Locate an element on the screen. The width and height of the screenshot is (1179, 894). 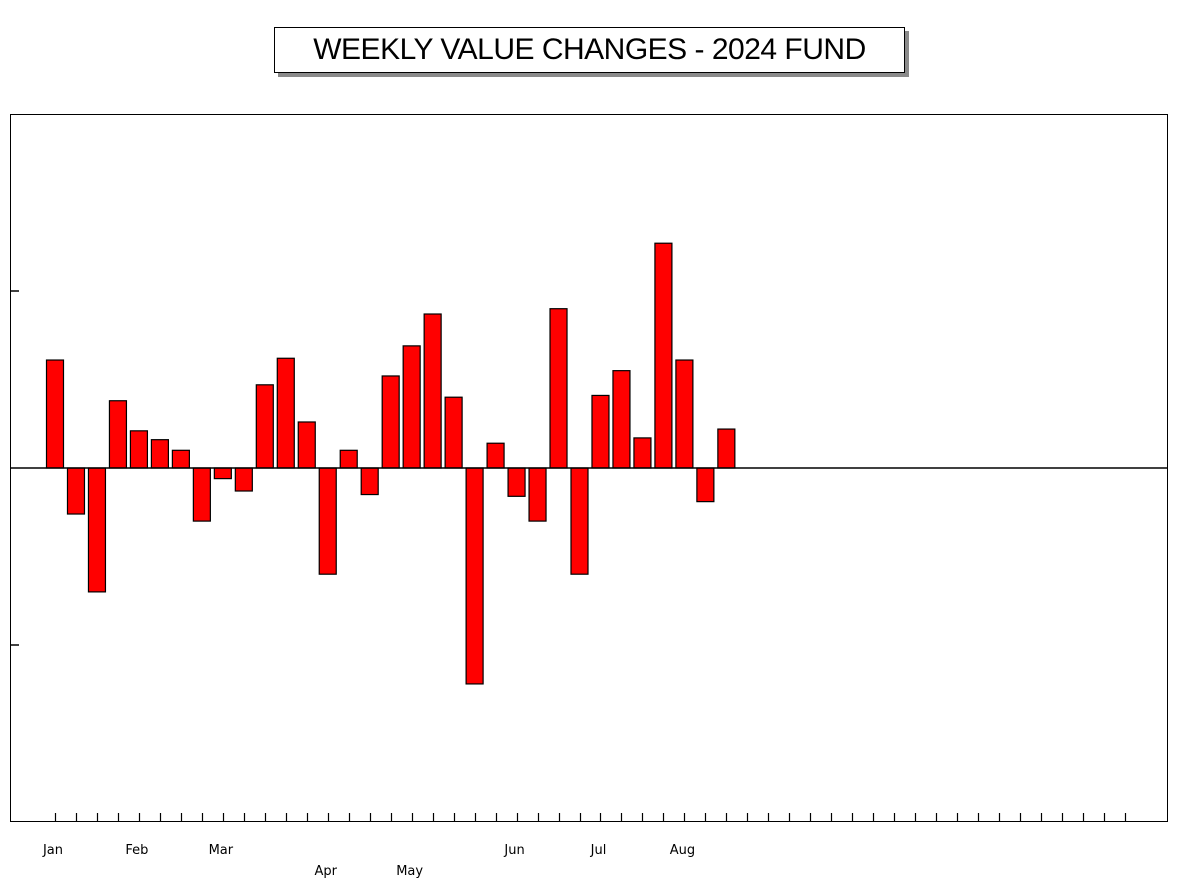
month-label: Jun is located at coordinates (513, 850).